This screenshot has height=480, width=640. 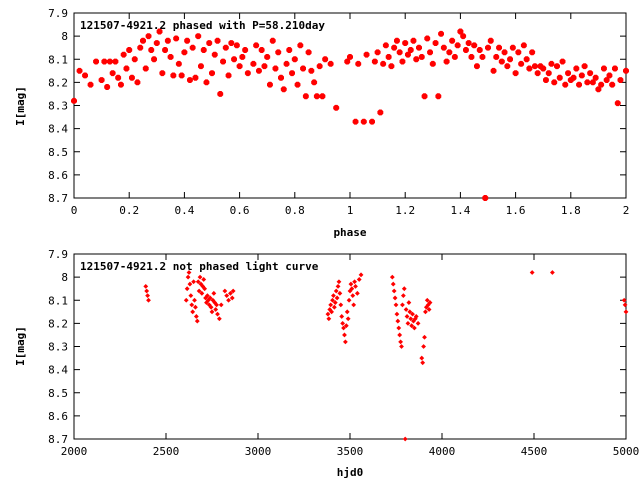 I want to click on x-tick-label: 0.4, so click(x=184, y=210).